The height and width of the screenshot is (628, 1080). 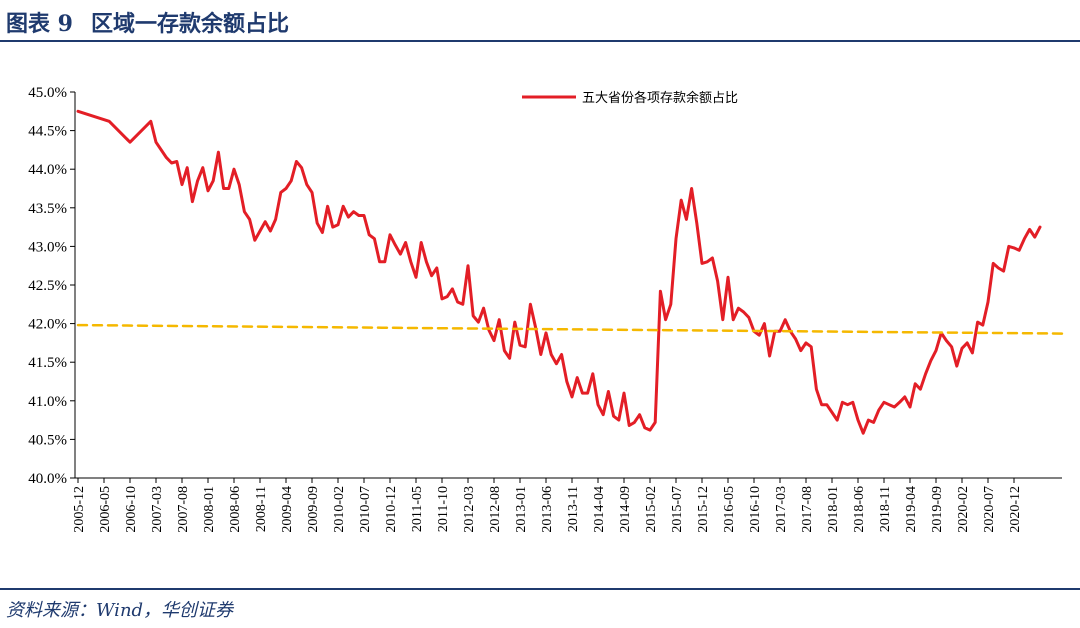 I want to click on x-tick-label: 2016-10, so click(x=755, y=509).